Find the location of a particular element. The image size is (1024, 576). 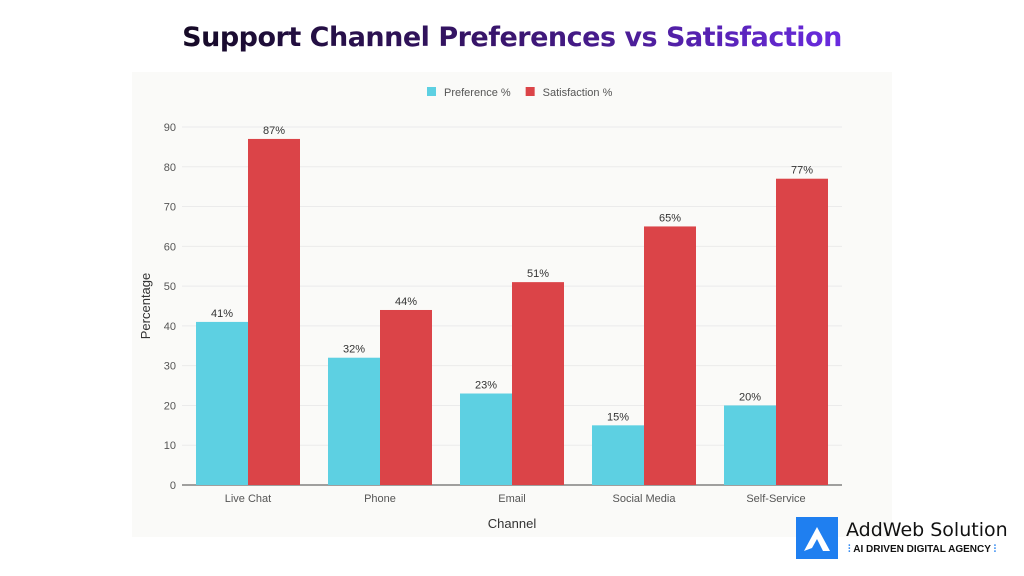

x-axis-title: Channel is located at coordinates (512, 523).